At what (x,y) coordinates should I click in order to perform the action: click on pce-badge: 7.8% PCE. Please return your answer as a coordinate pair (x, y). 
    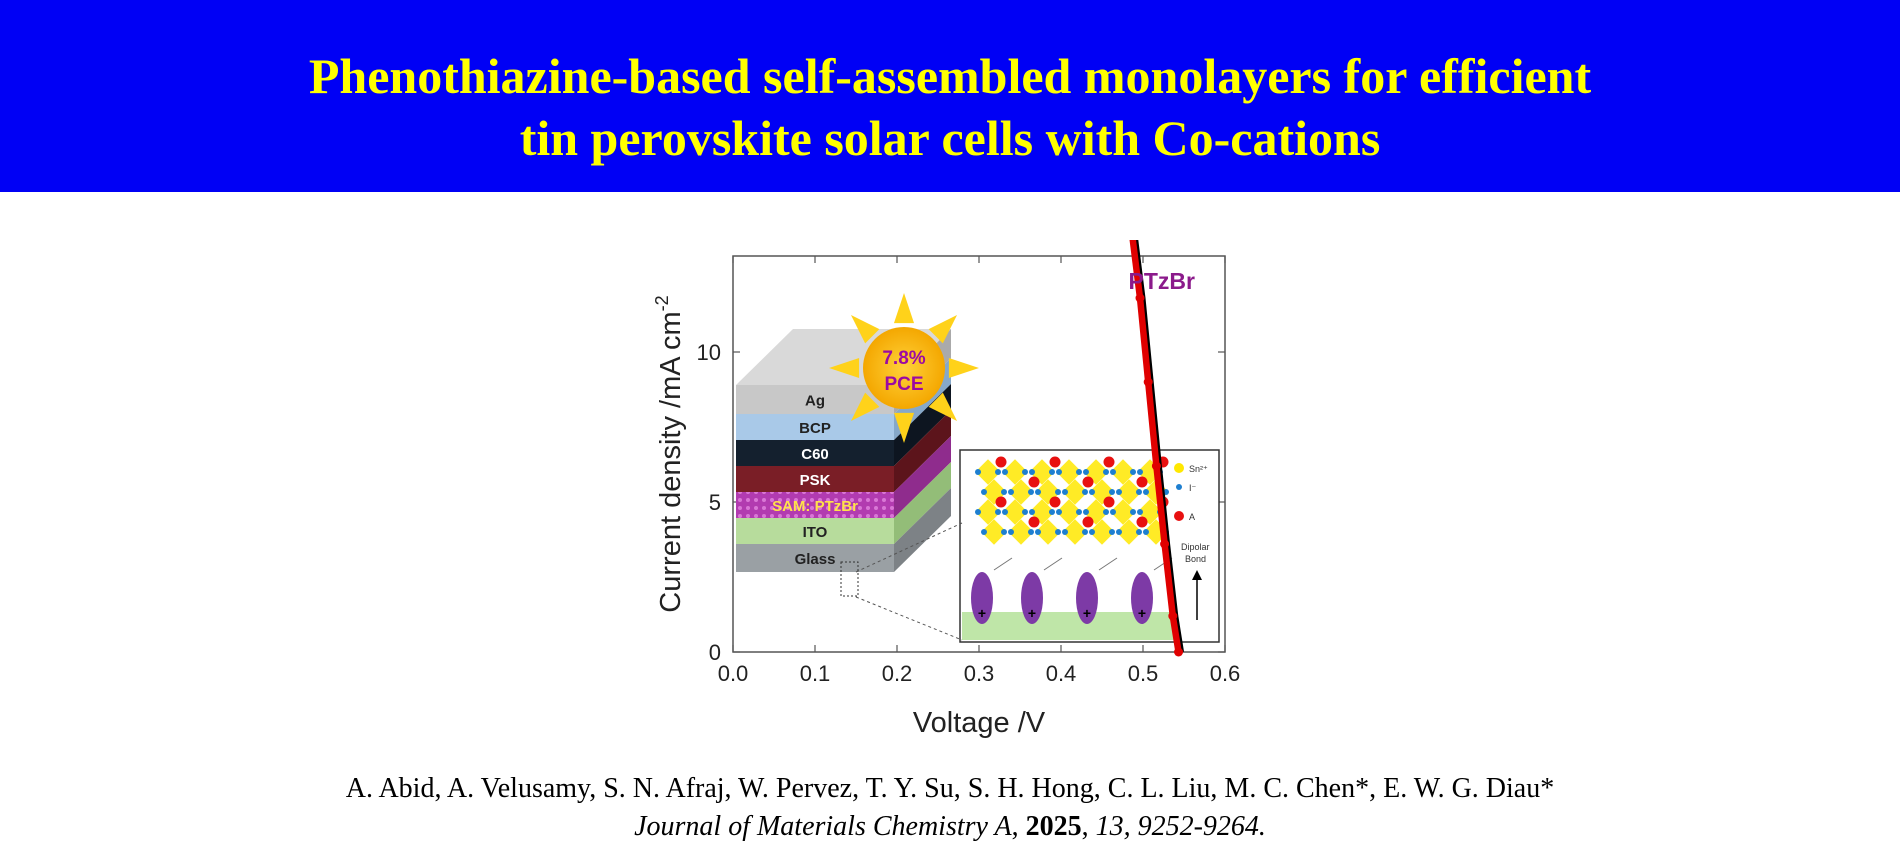
    Looking at the image, I should click on (904, 368).